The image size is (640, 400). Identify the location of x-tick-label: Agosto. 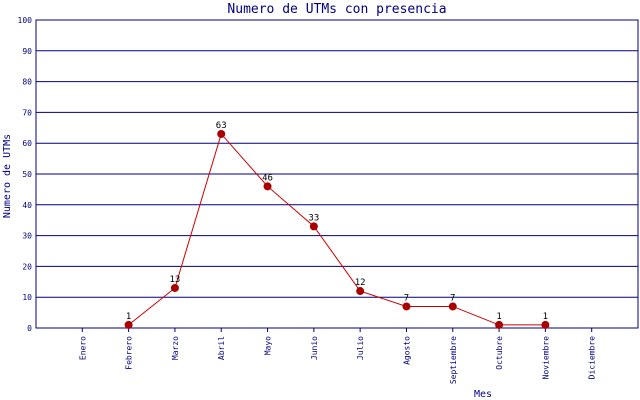
(406, 350).